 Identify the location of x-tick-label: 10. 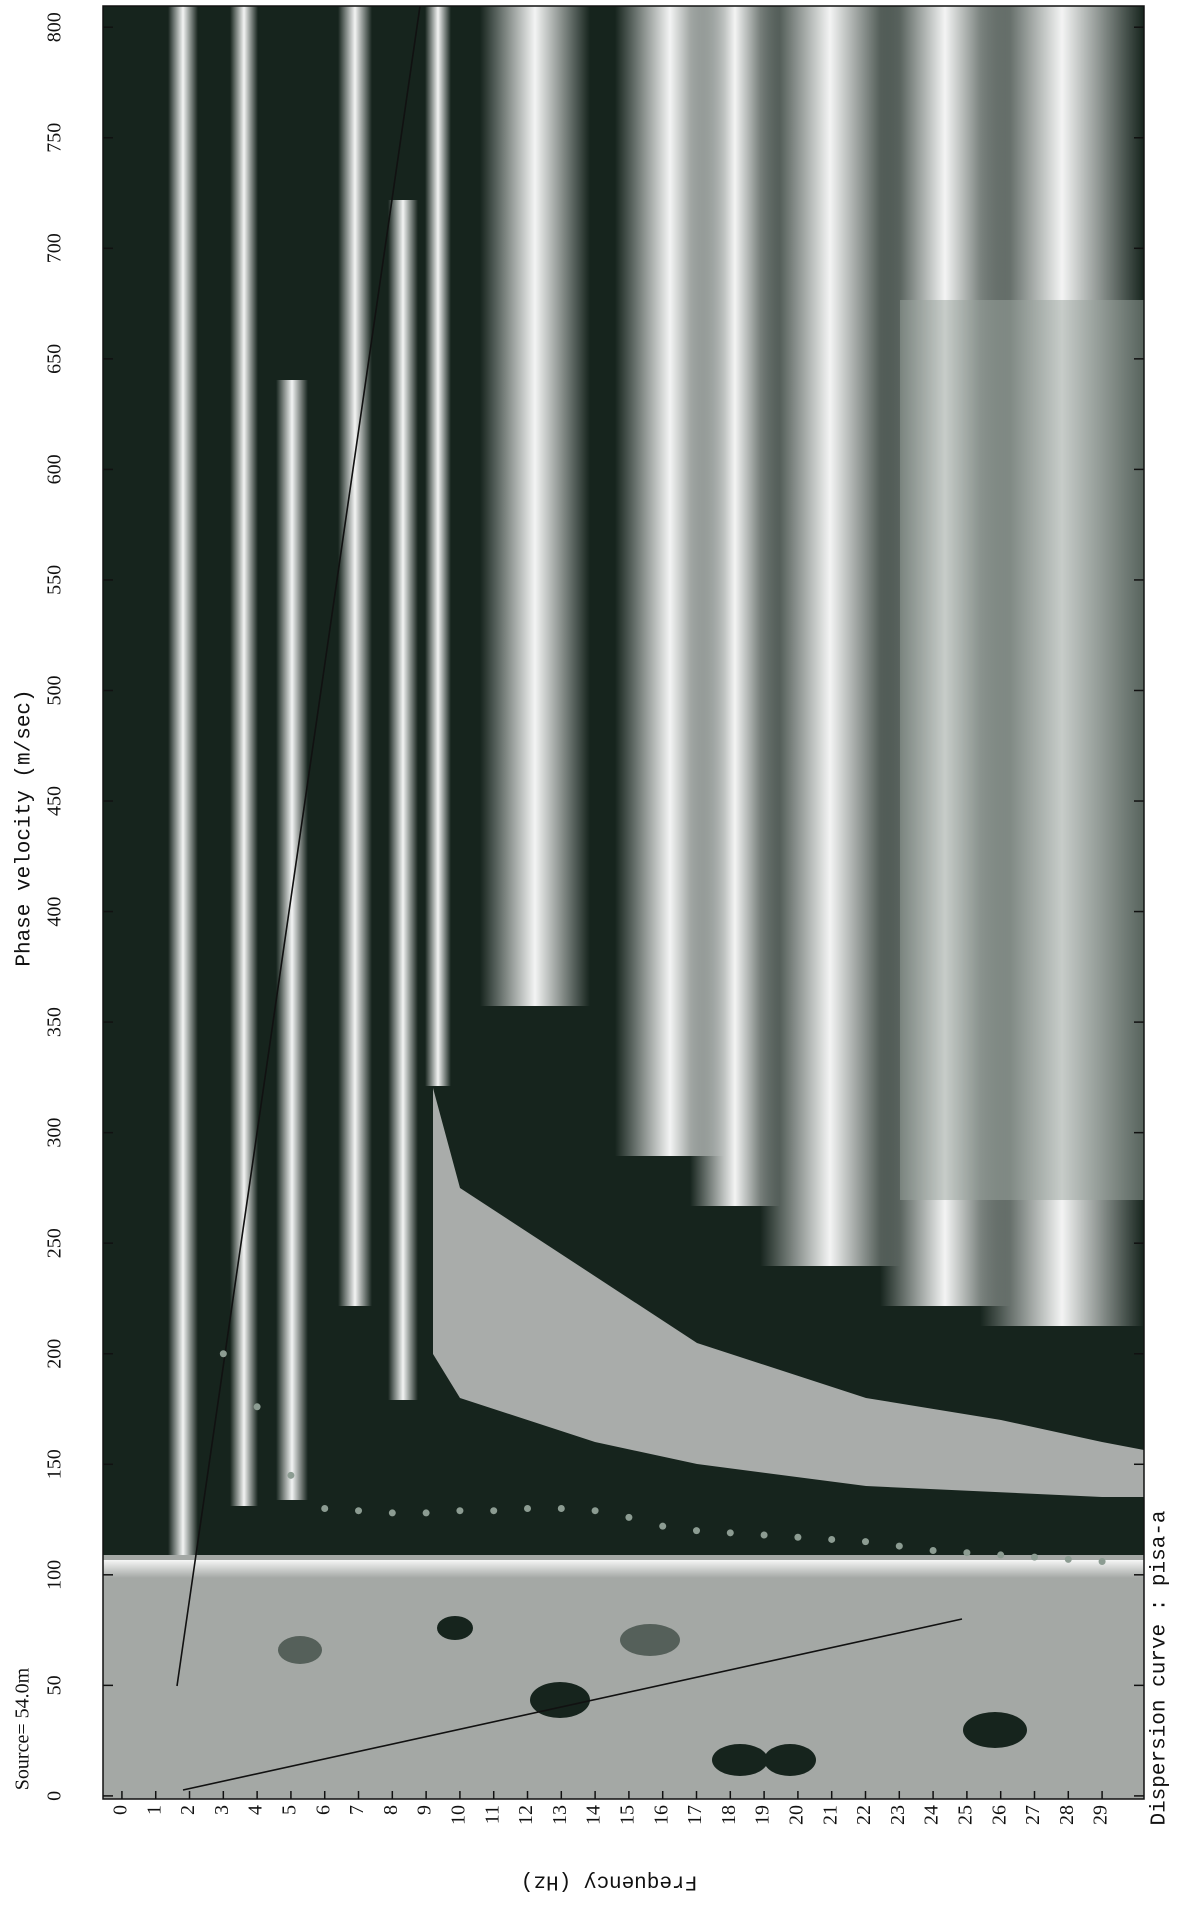
(459, 1815).